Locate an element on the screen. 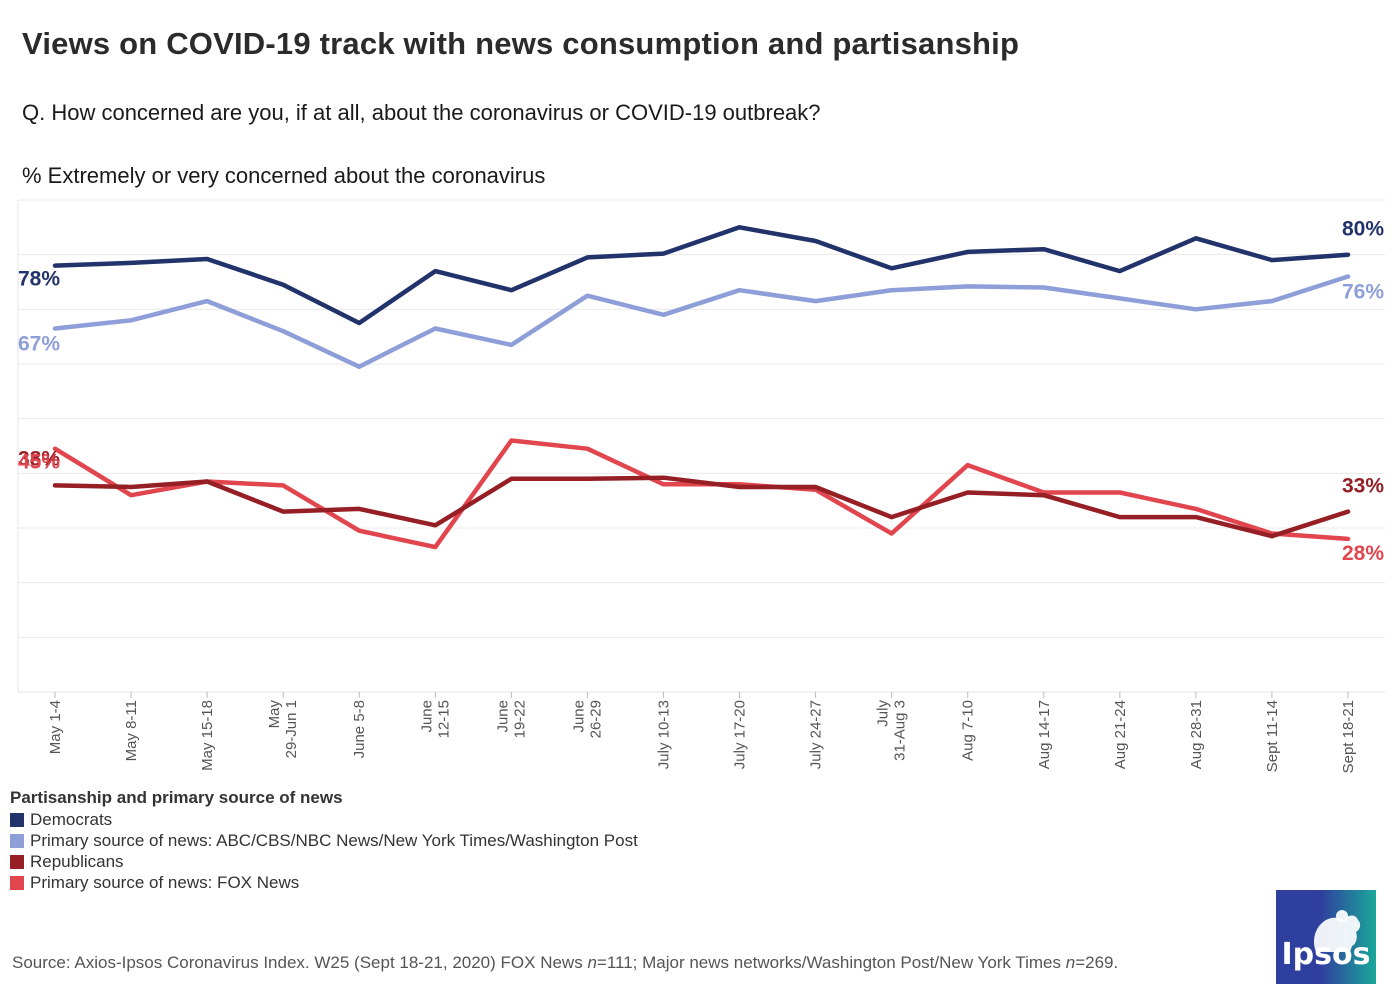 Image resolution: width=1400 pixels, height=1000 pixels. x-tick-label: July31-Aug 3 is located at coordinates (892, 730).